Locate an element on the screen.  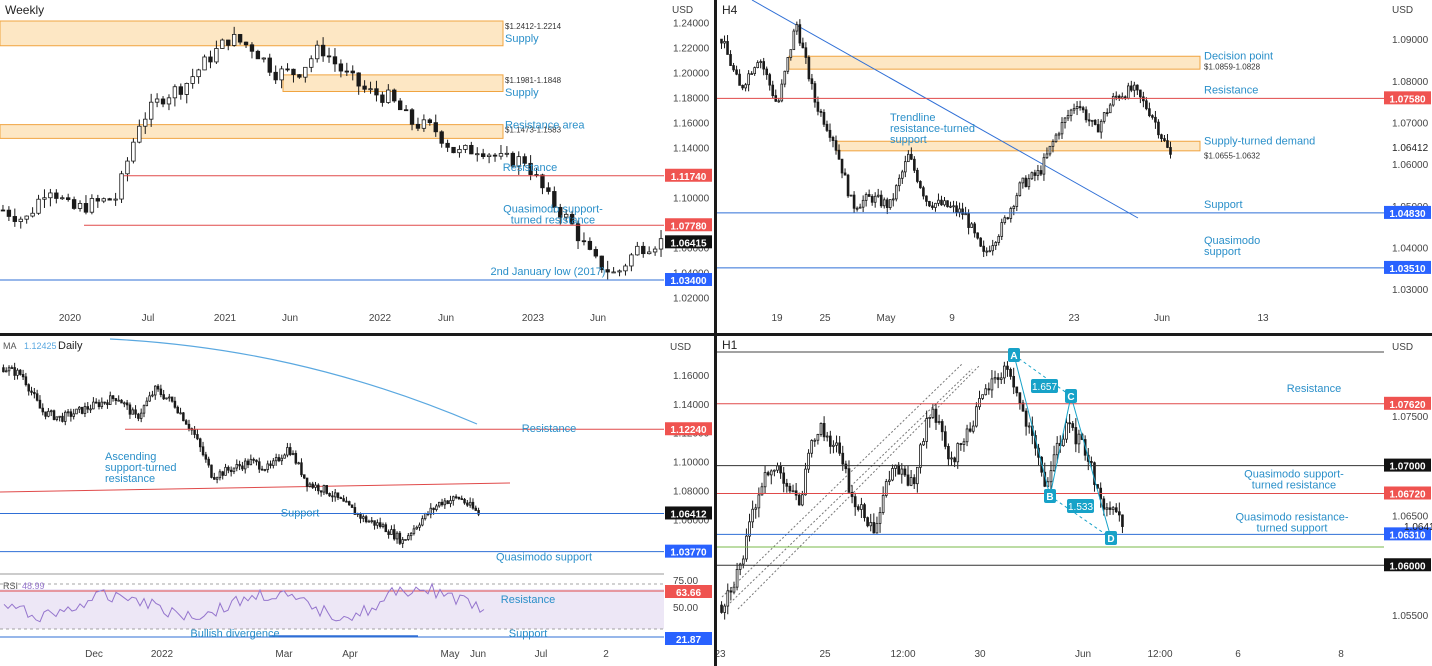
price-tag-bg is located at coordinates (688, 513).